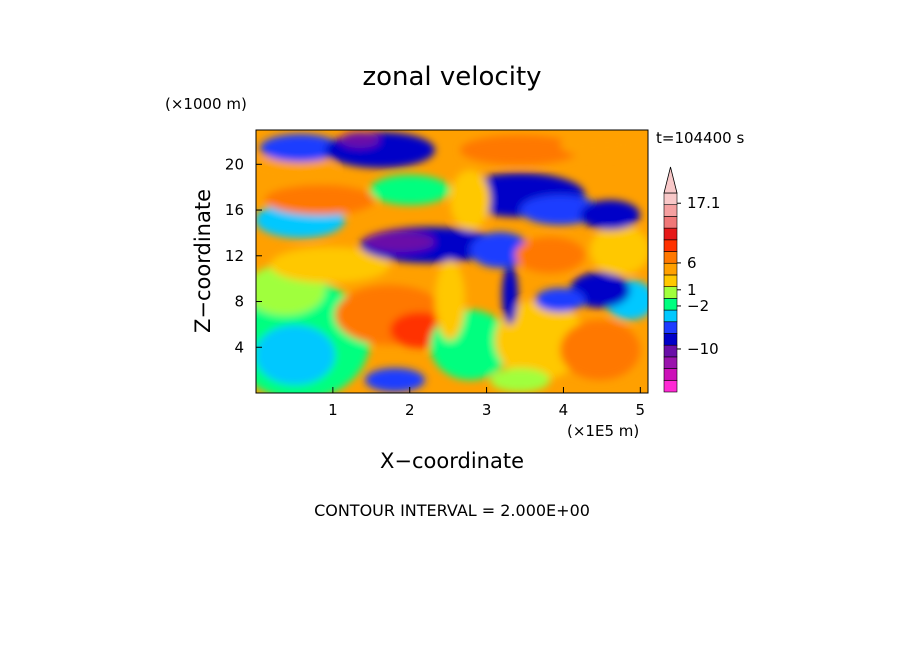  I want to click on x-axis-ticks: 1 2 3 4 5, so click(486, 403).